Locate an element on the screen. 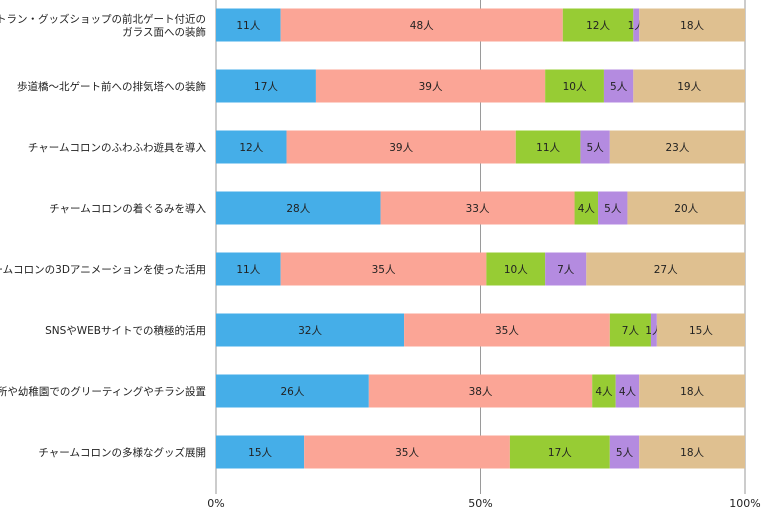  data-label-6-4: 18人 is located at coordinates (692, 392).